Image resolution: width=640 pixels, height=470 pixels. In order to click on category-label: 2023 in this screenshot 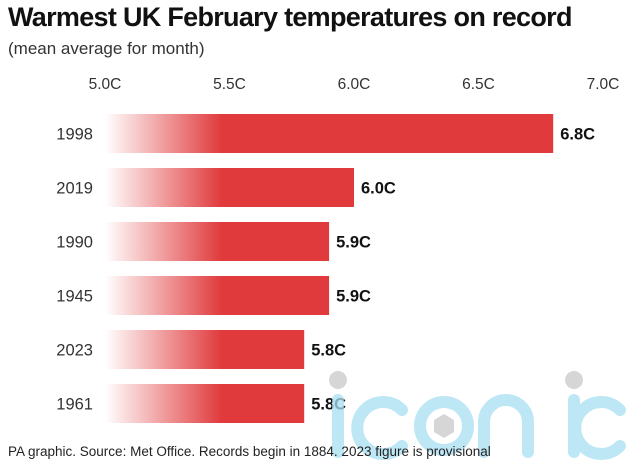, I will do `click(74, 351)`.